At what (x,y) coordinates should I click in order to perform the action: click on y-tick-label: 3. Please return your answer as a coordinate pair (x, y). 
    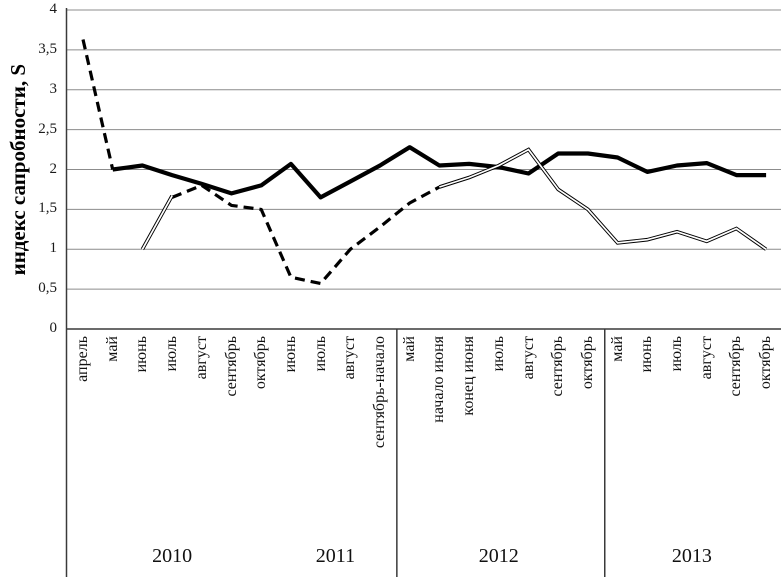
    Looking at the image, I should click on (53, 88).